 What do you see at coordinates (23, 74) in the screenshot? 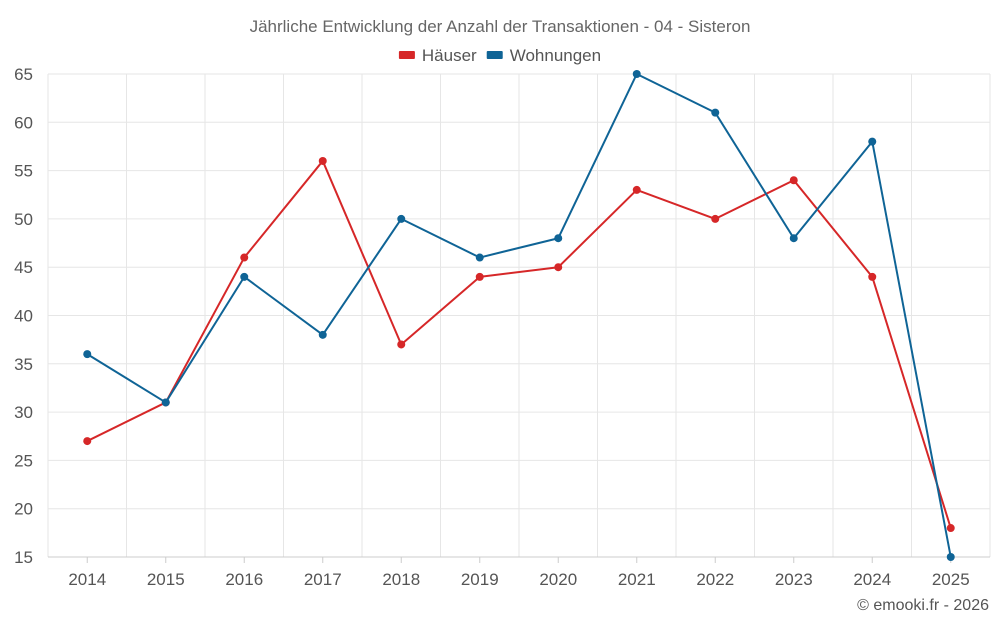
I see `y-tick-label: 65` at bounding box center [23, 74].